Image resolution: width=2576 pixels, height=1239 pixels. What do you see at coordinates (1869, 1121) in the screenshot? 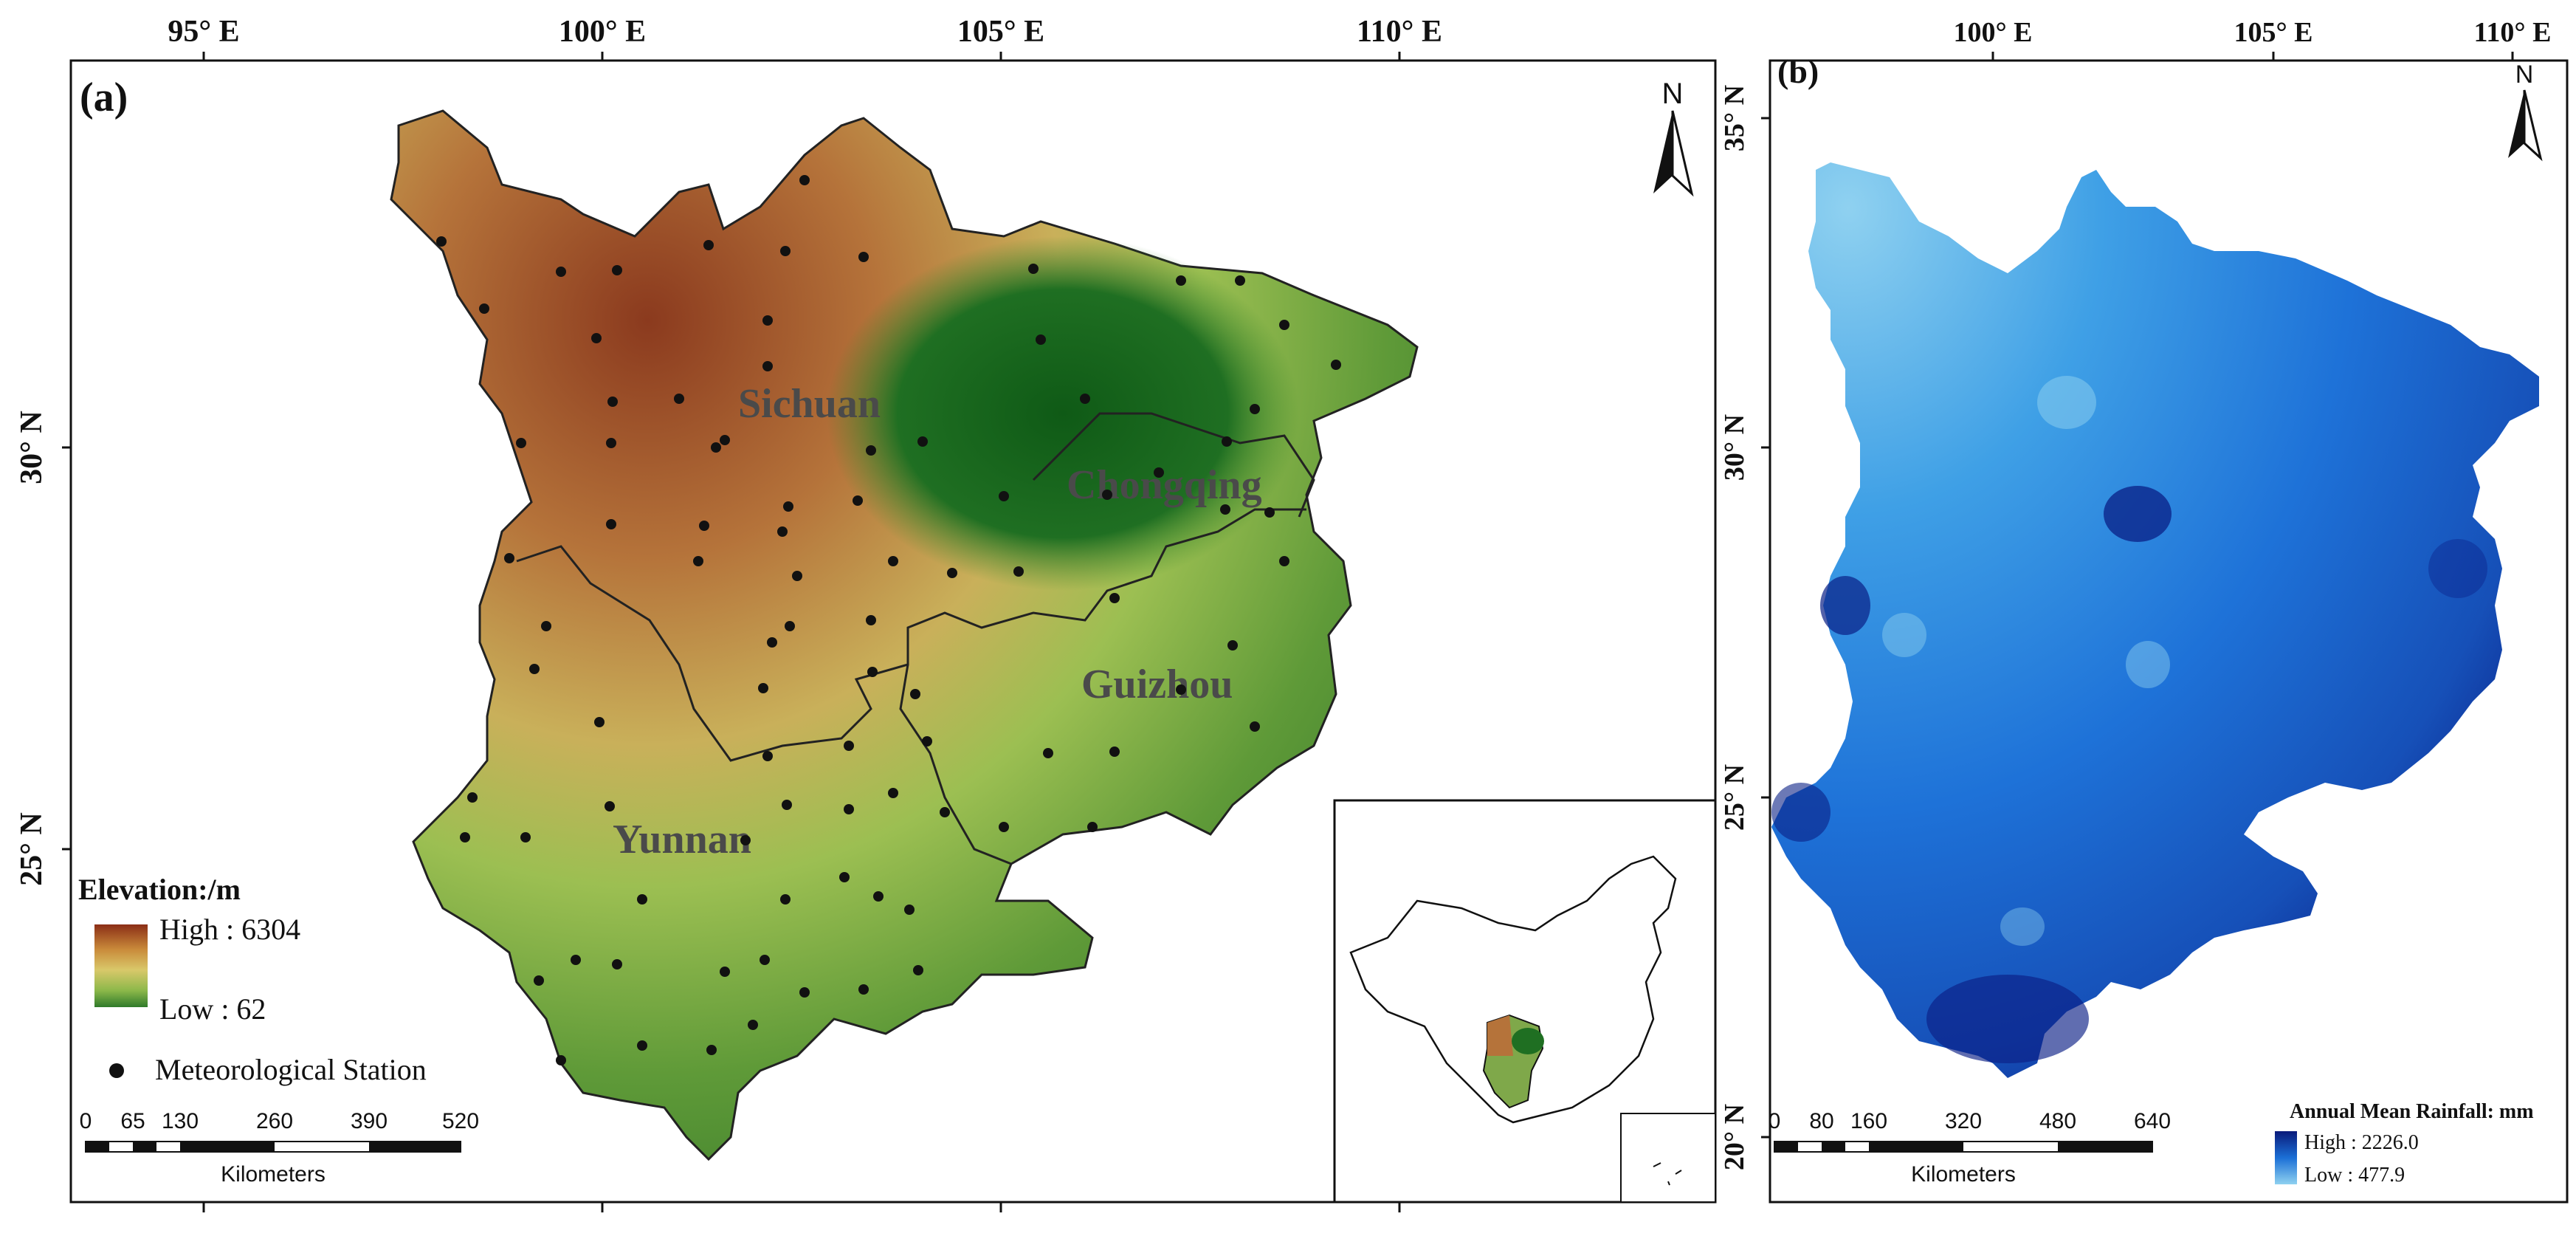
I see `scalebar-tick: 160` at bounding box center [1869, 1121].